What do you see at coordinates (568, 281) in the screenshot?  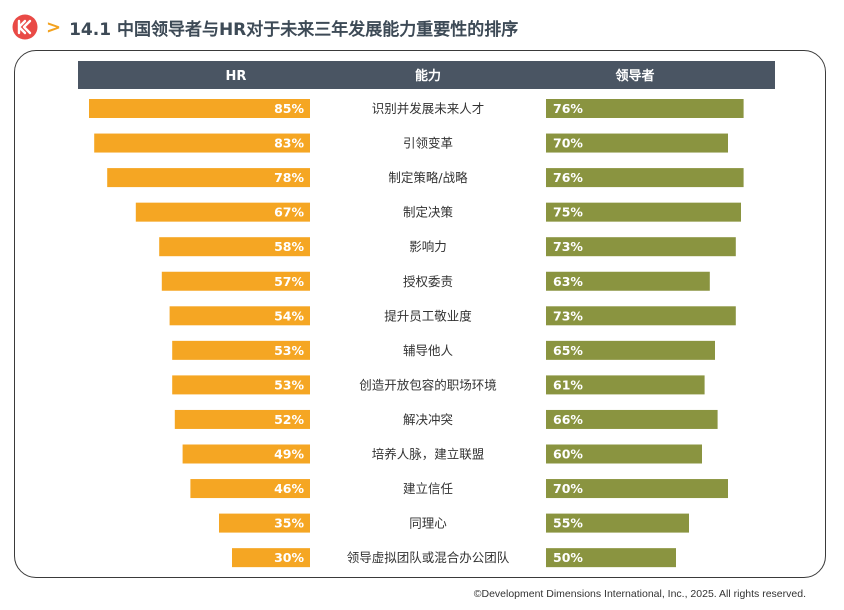 I see `leader-value-label: 63%` at bounding box center [568, 281].